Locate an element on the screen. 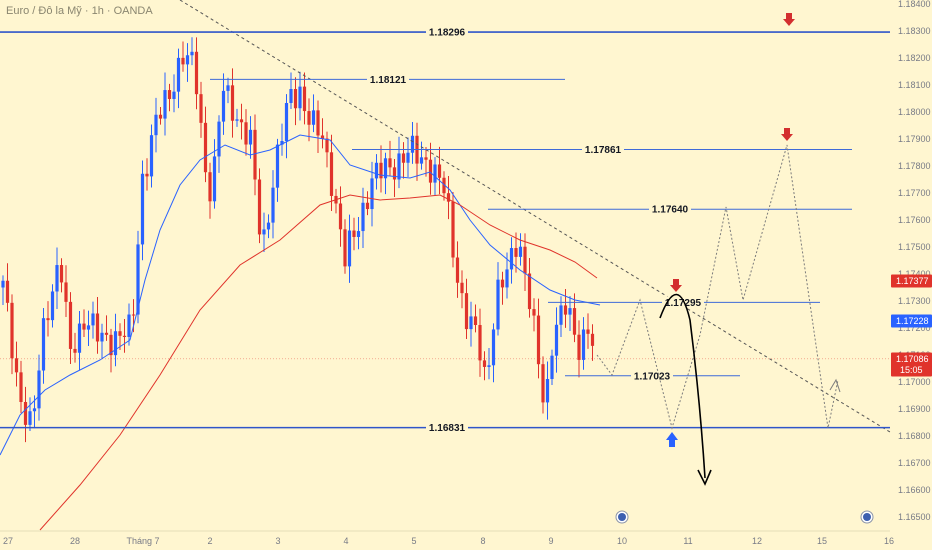 This screenshot has height=550, width=932. event-flag-eu-icon-inner is located at coordinates (867, 517).